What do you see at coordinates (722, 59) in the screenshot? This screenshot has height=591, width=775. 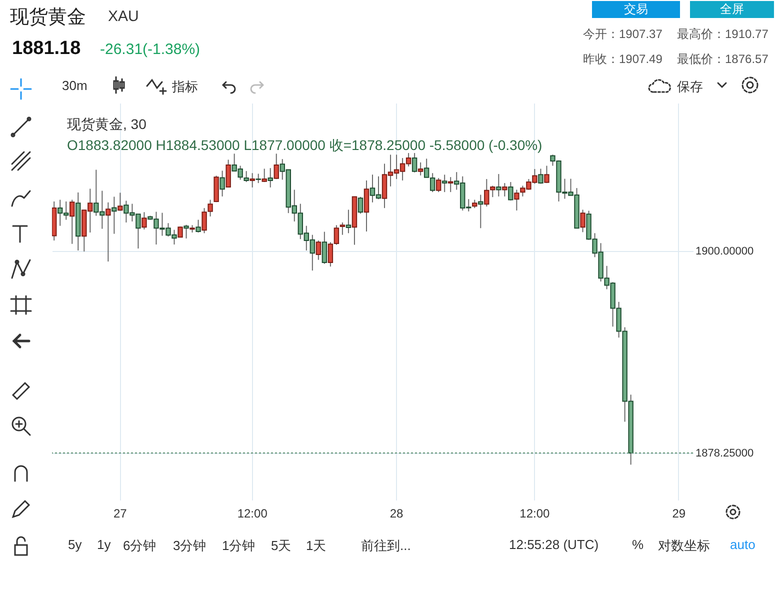 I see `text: 最低价：1876.57` at bounding box center [722, 59].